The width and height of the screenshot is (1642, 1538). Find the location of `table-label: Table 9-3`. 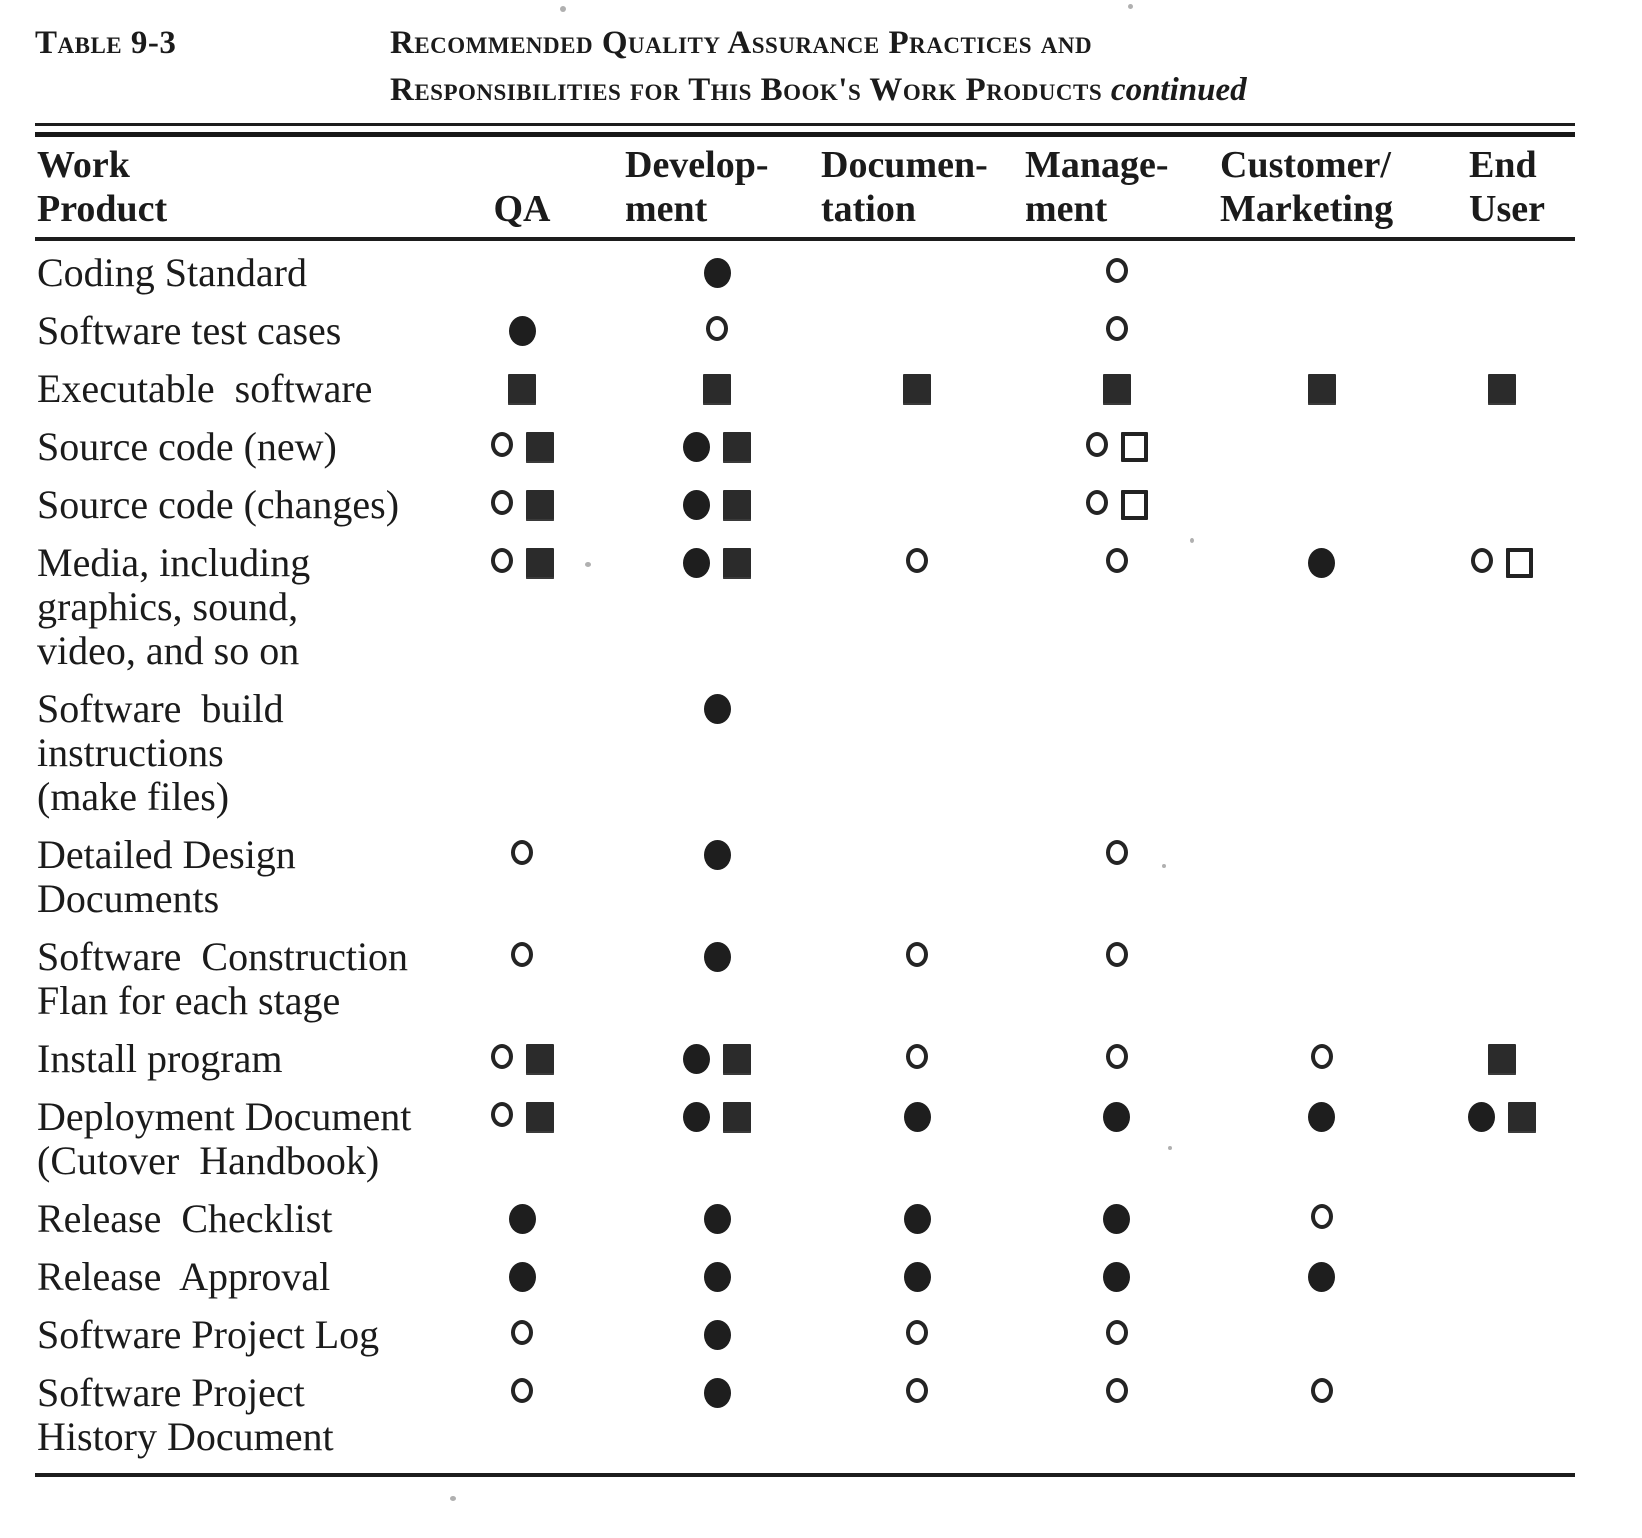

table-label: Table 9-3 is located at coordinates (106, 43).